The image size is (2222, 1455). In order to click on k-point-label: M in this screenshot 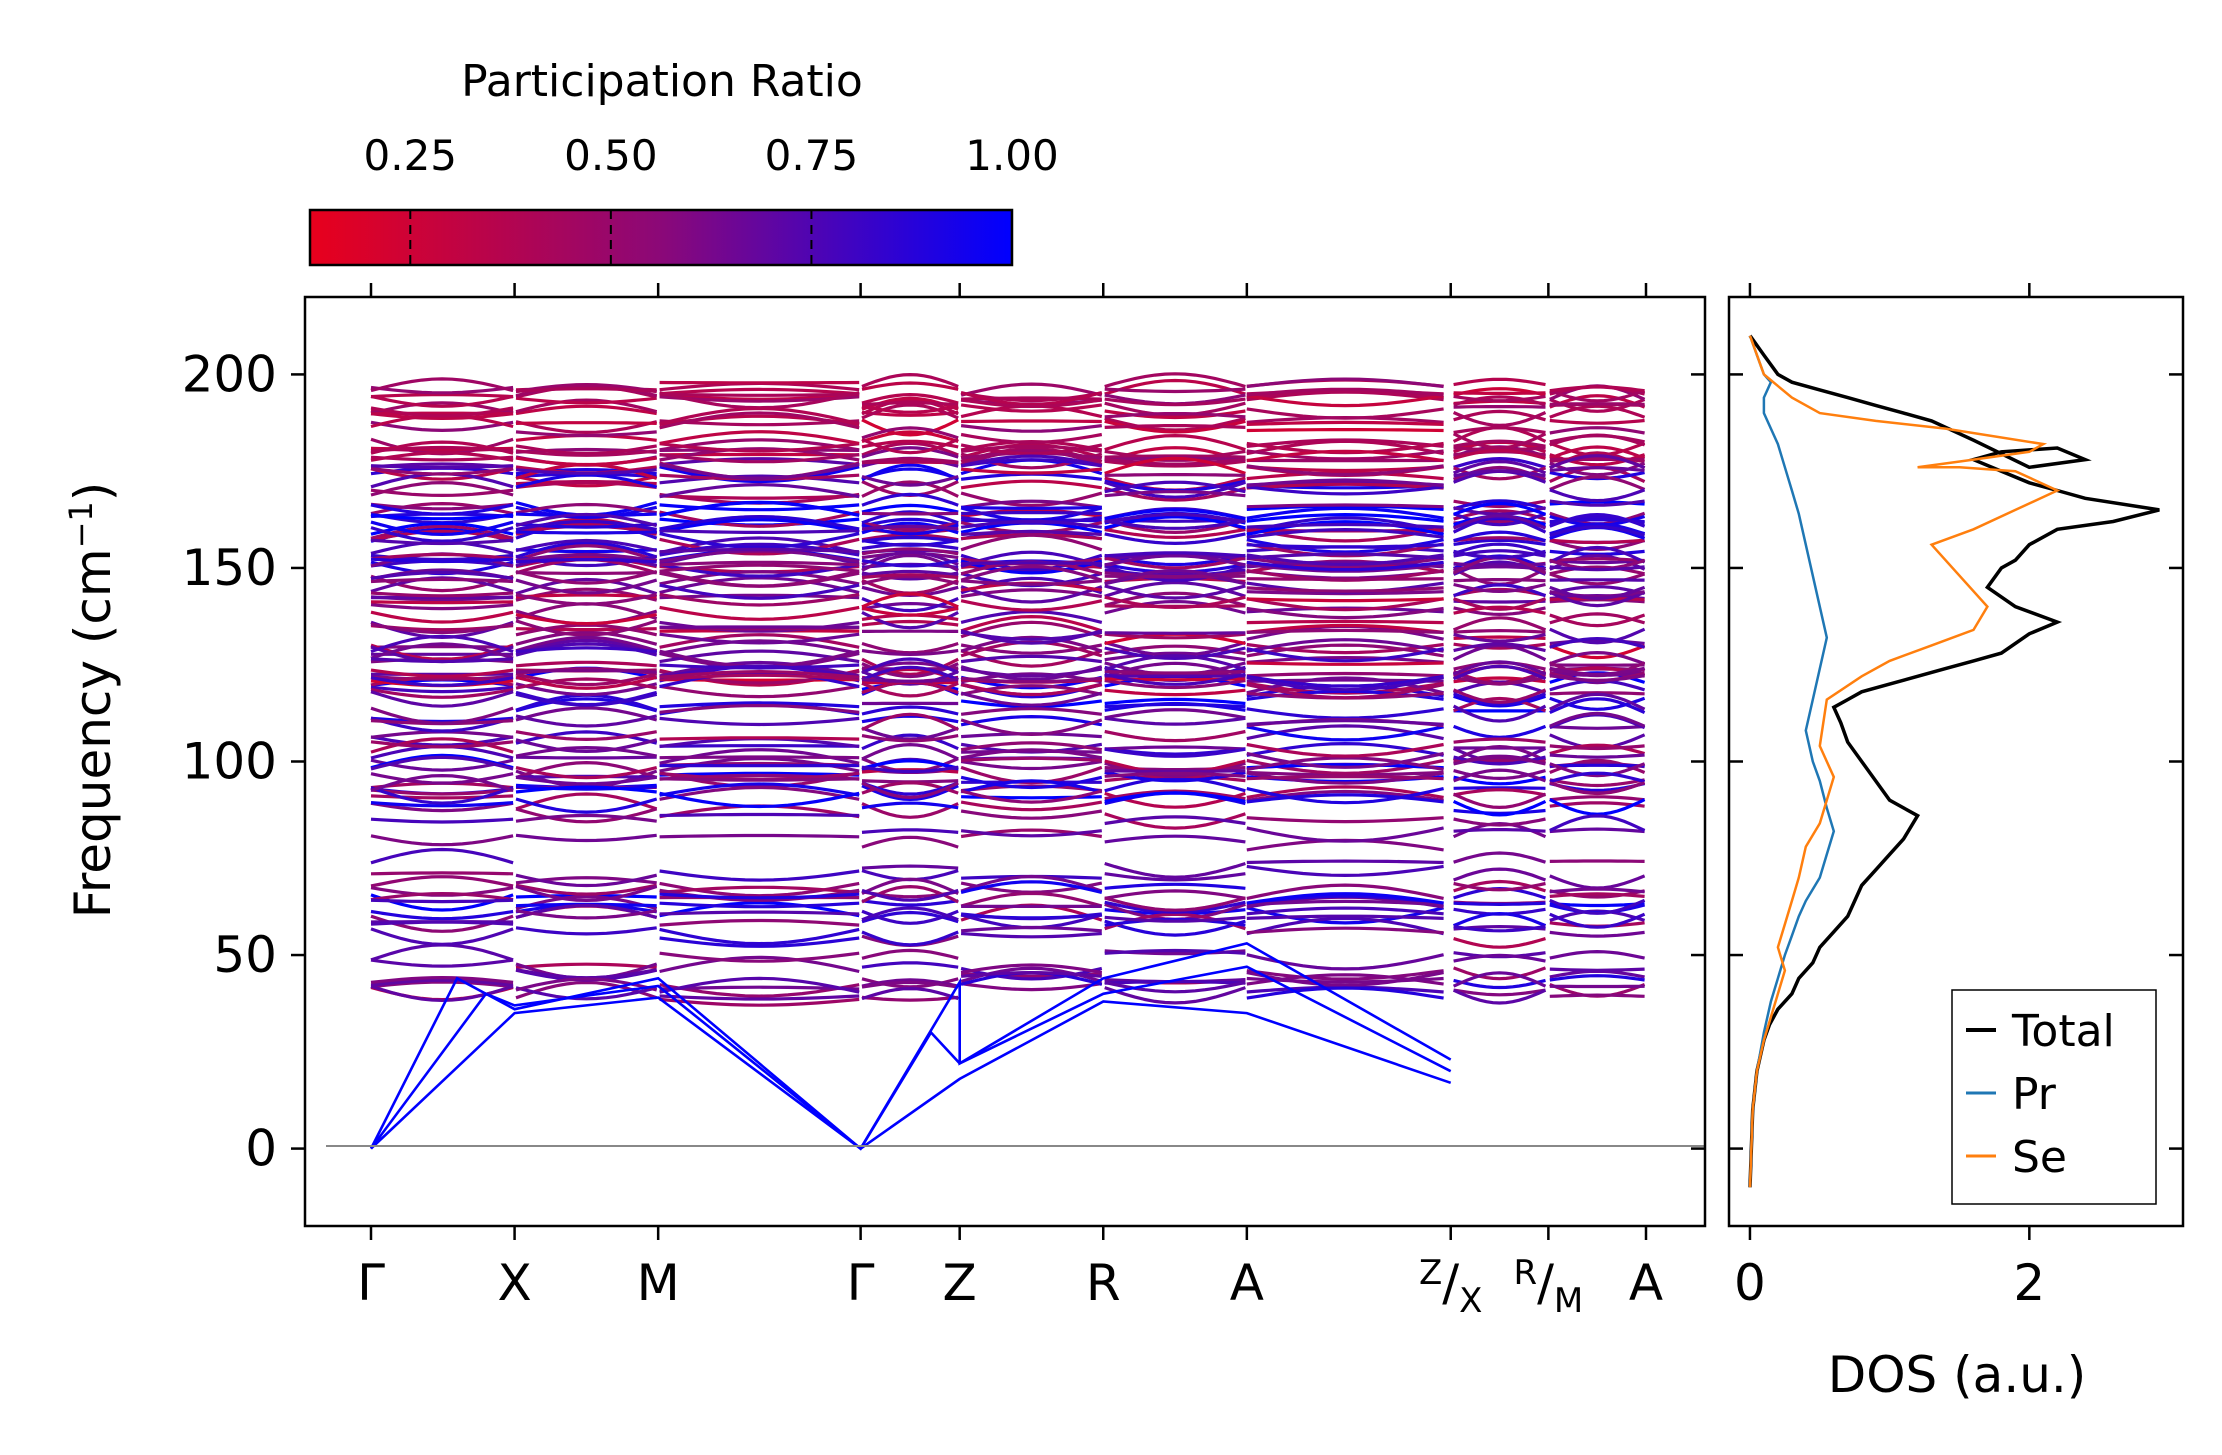, I will do `click(658, 1283)`.